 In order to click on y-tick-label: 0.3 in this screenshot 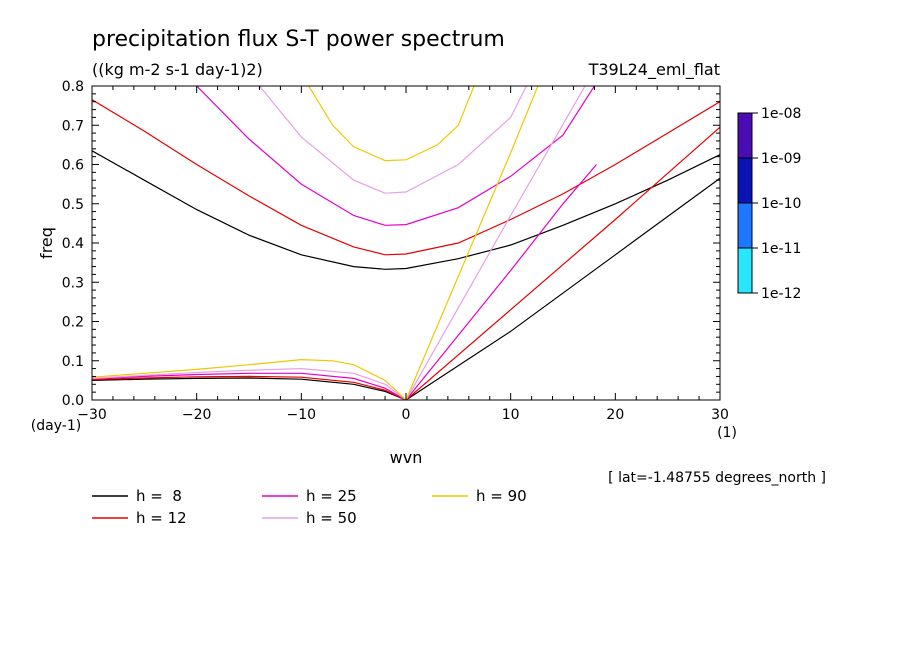, I will do `click(73, 283)`.